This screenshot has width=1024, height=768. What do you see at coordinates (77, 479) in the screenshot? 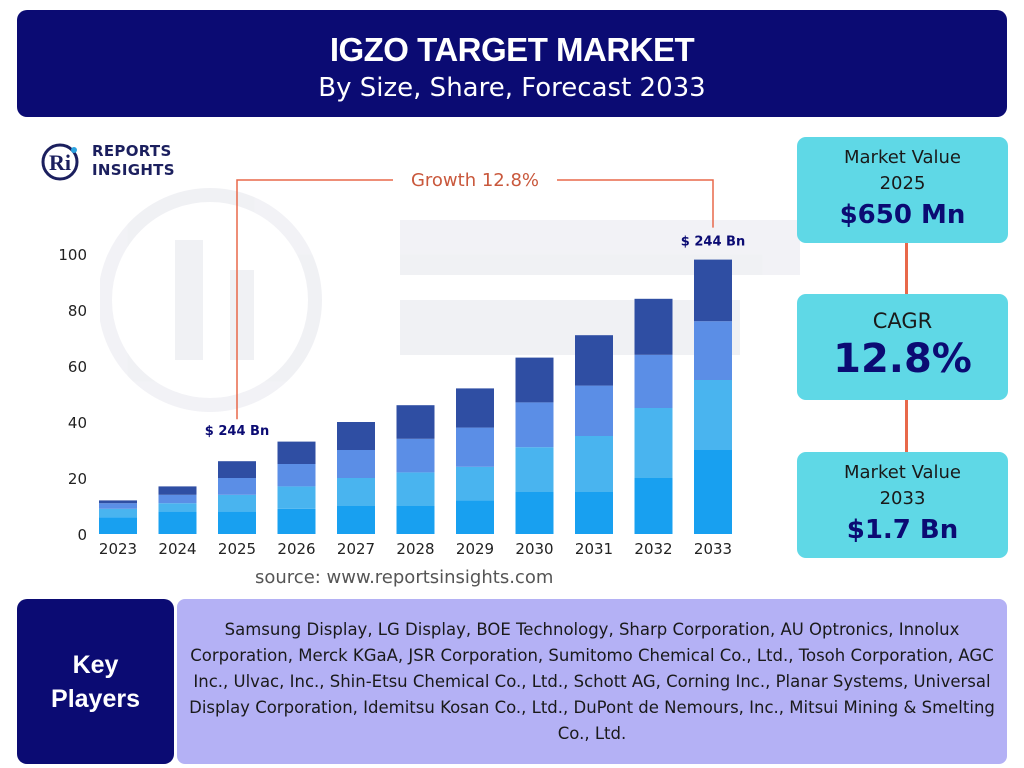
I see `y-tick-label: 20` at bounding box center [77, 479].